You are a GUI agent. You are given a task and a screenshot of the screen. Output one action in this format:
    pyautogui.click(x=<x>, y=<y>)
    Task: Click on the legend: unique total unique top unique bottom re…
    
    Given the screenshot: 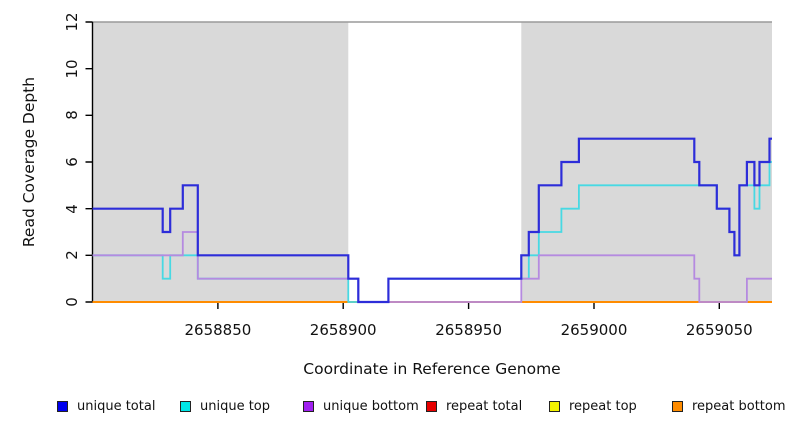 What is the action you would take?
    pyautogui.click(x=419, y=406)
    